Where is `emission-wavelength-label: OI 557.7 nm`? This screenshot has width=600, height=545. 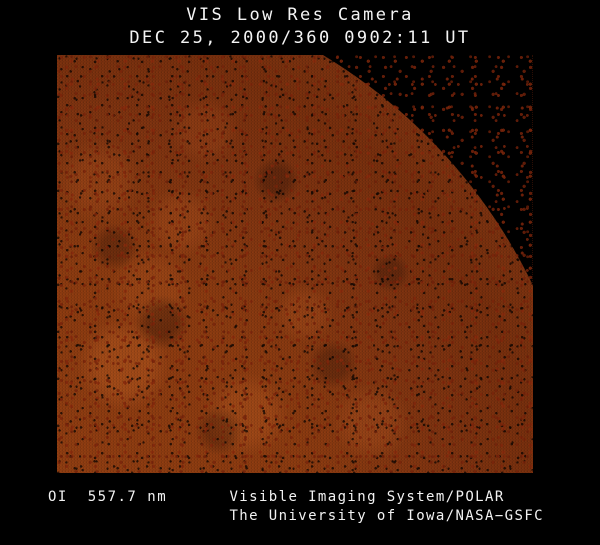
emission-wavelength-label: OI 557.7 nm is located at coordinates (108, 497).